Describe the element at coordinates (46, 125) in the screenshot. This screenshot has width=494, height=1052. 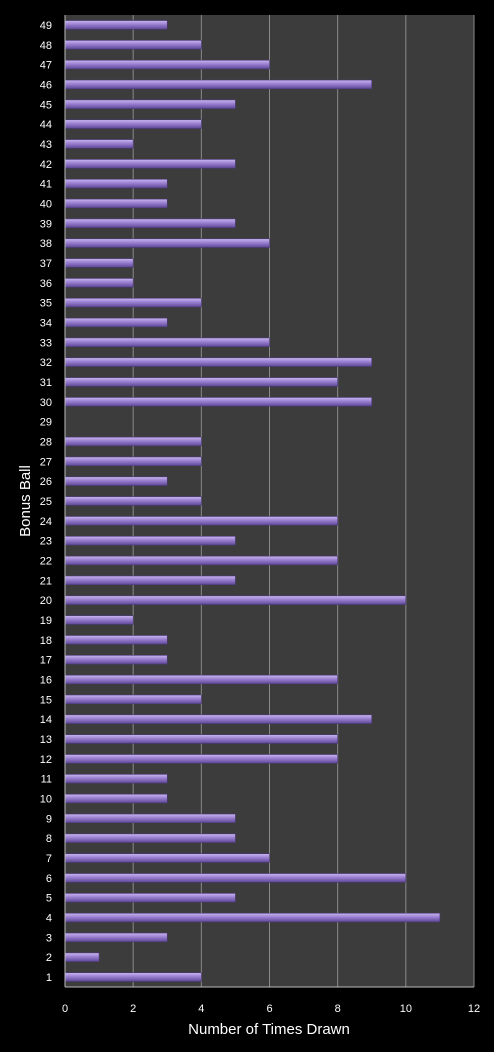
I see `y-tick-label: 44` at that location.